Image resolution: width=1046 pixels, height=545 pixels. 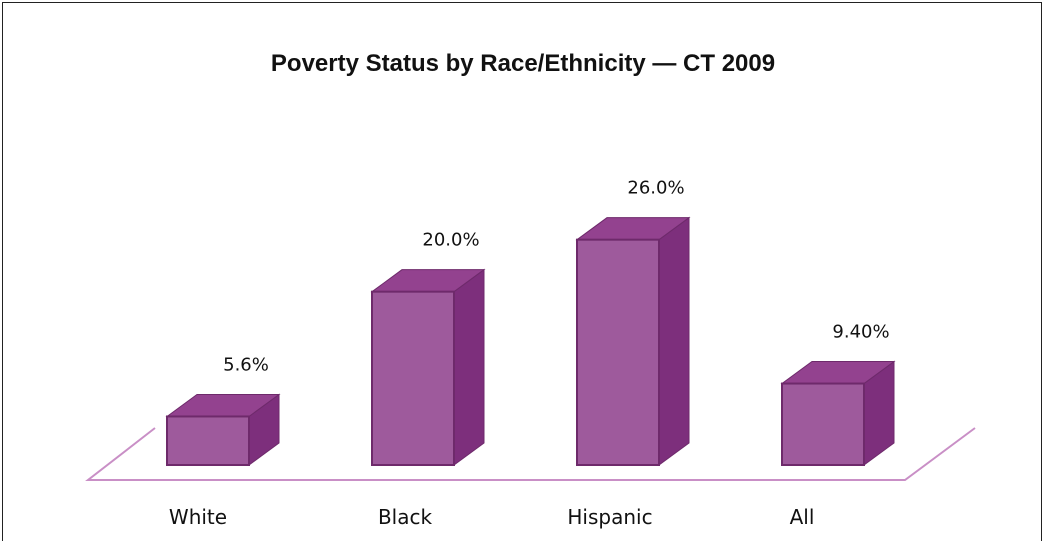 What do you see at coordinates (198, 517) in the screenshot?
I see `category-label: White` at bounding box center [198, 517].